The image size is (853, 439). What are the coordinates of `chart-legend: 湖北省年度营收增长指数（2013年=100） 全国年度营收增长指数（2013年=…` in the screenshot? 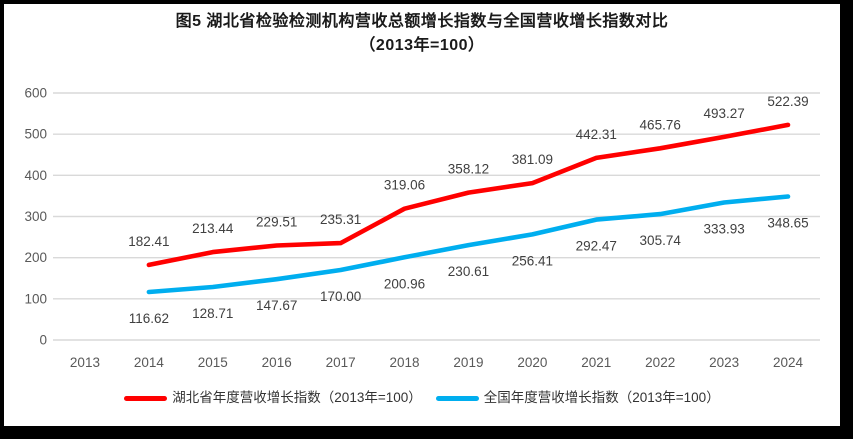 It's located at (422, 398).